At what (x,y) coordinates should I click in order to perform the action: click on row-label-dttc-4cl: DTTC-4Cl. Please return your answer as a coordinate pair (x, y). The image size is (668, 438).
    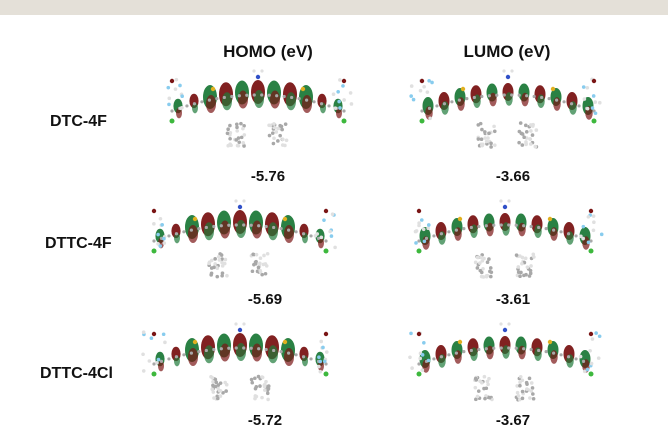
    Looking at the image, I should click on (76, 373).